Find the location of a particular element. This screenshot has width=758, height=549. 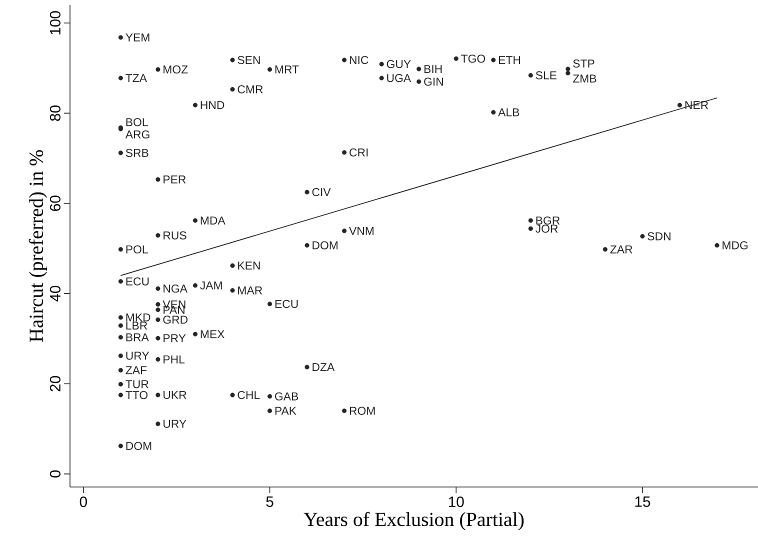

annotation: RUS is located at coordinates (175, 235).